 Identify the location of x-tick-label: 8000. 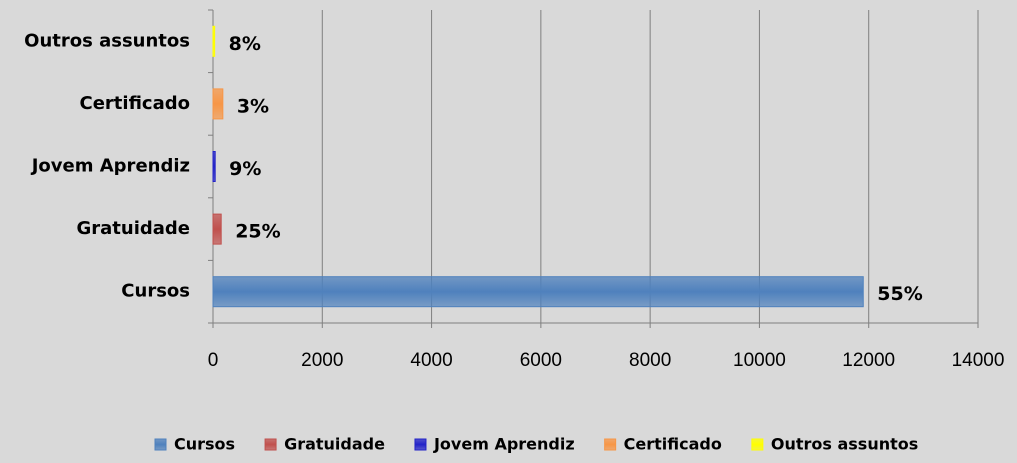
(650, 360).